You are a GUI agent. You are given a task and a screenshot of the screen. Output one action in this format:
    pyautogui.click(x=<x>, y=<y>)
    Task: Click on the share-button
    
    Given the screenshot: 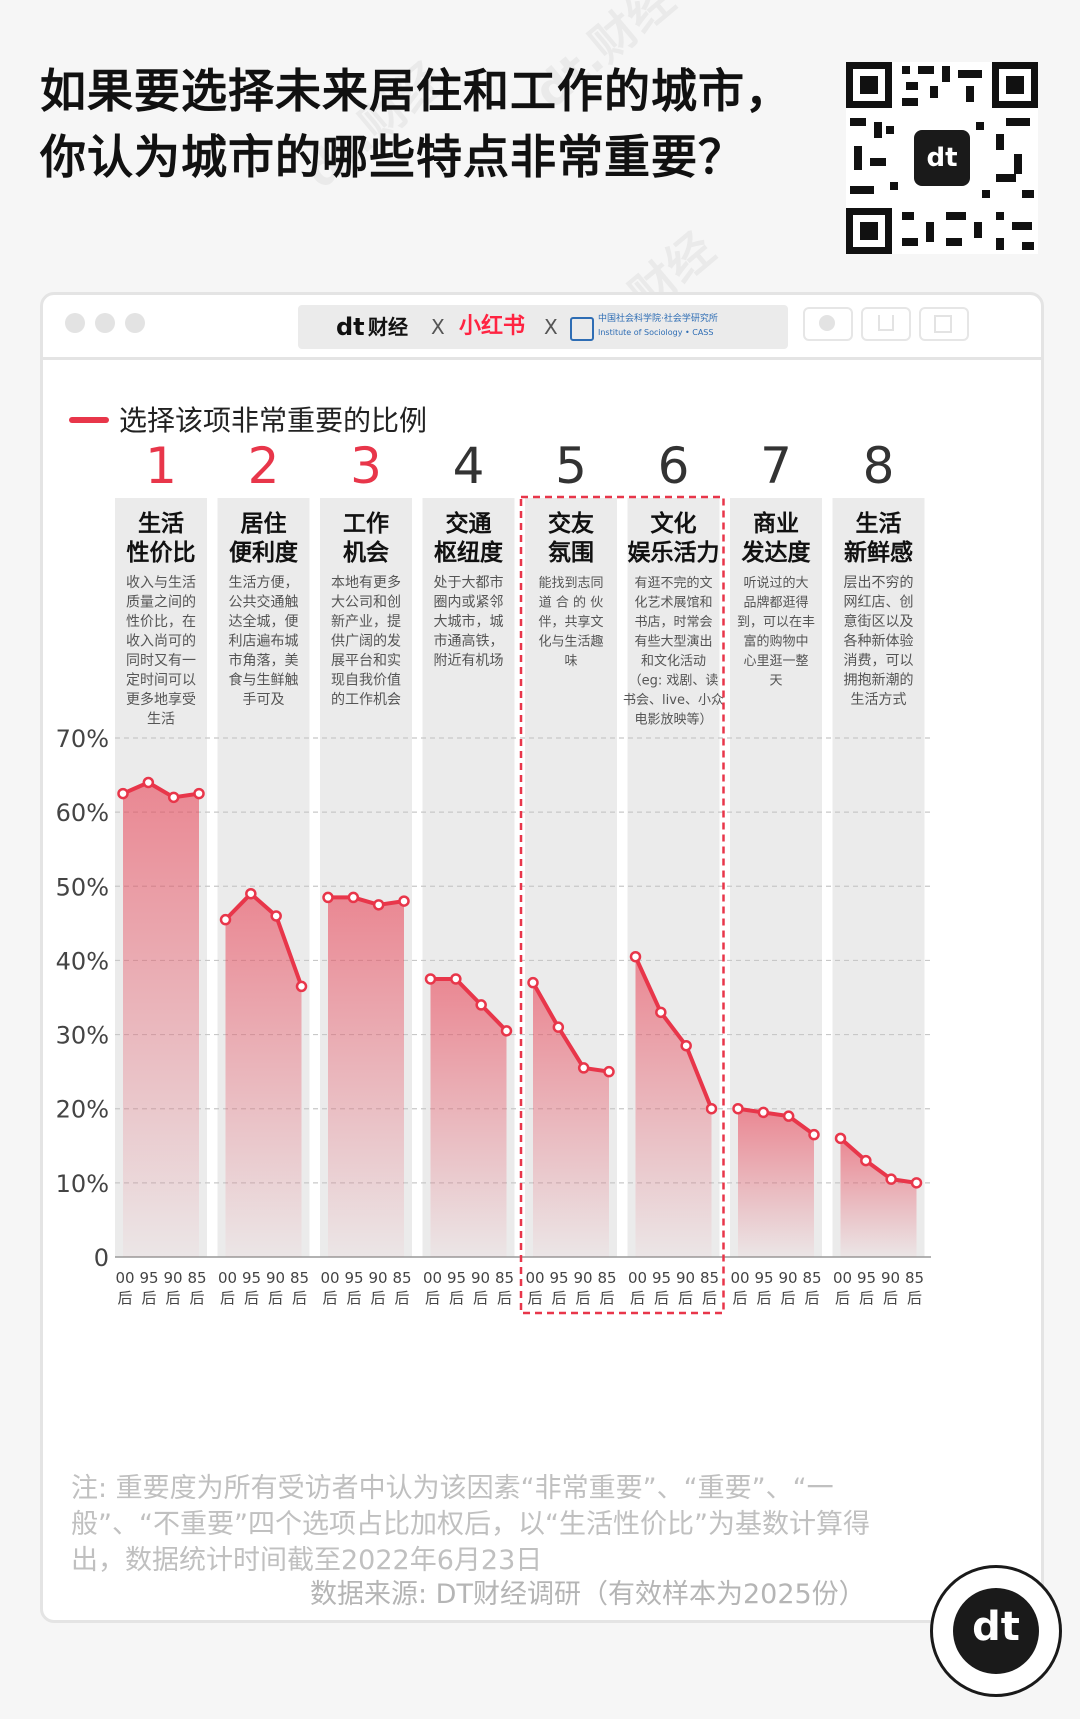 What is the action you would take?
    pyautogui.click(x=886, y=324)
    